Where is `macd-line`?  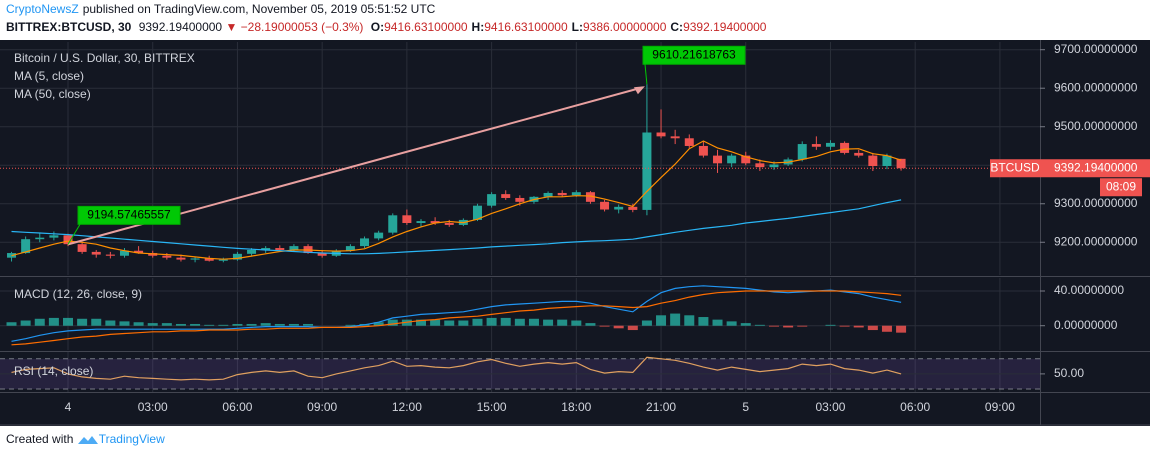
macd-line is located at coordinates (456, 313).